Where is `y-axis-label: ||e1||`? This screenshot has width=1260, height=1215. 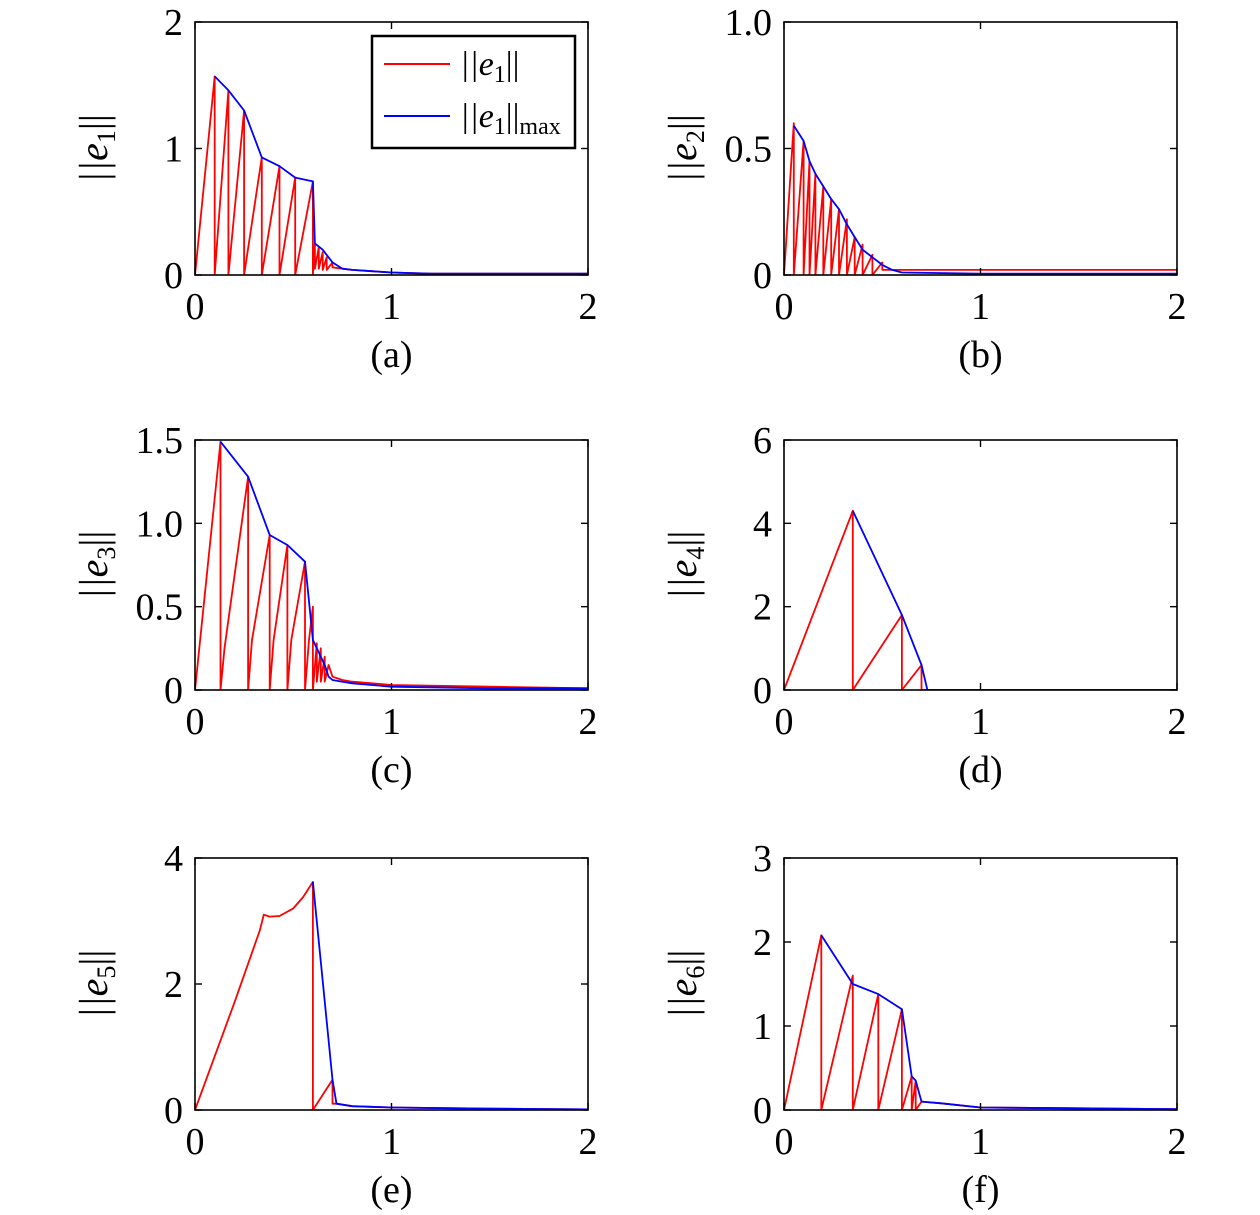
y-axis-label: ||e1|| is located at coordinates (96, 148).